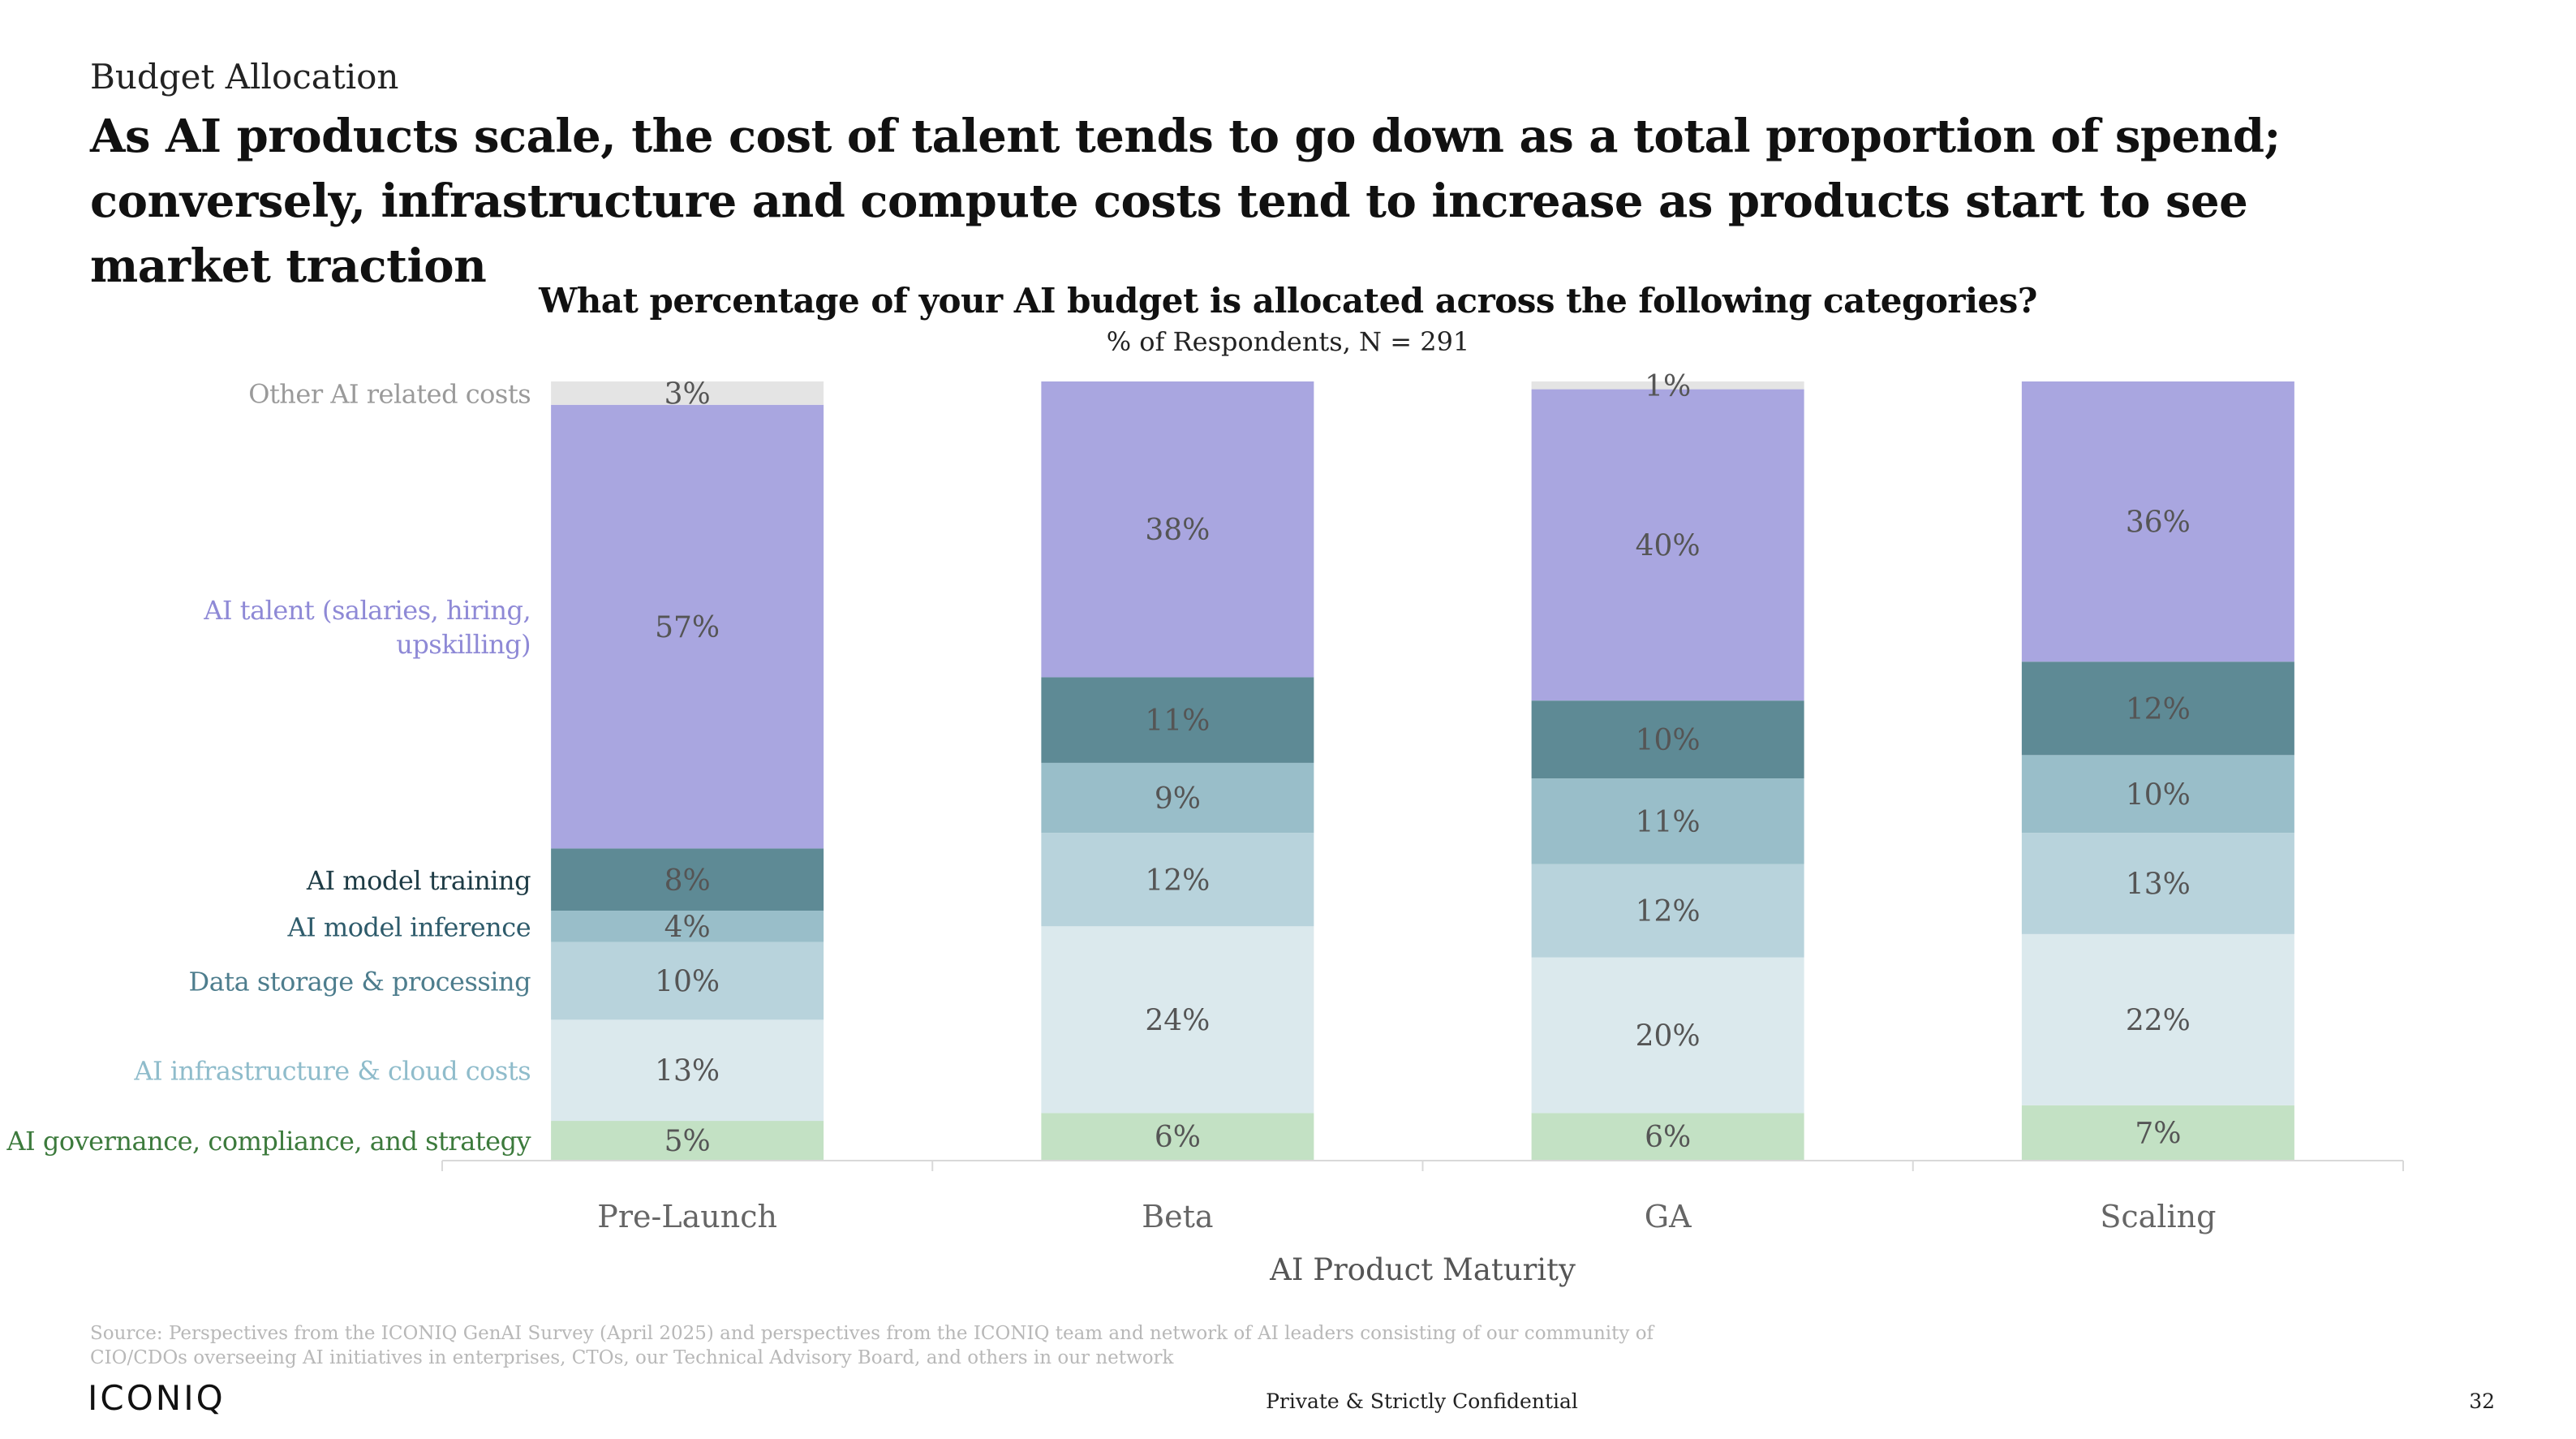 This screenshot has width=2576, height=1439. What do you see at coordinates (2482, 1401) in the screenshot?
I see `page-number: 32` at bounding box center [2482, 1401].